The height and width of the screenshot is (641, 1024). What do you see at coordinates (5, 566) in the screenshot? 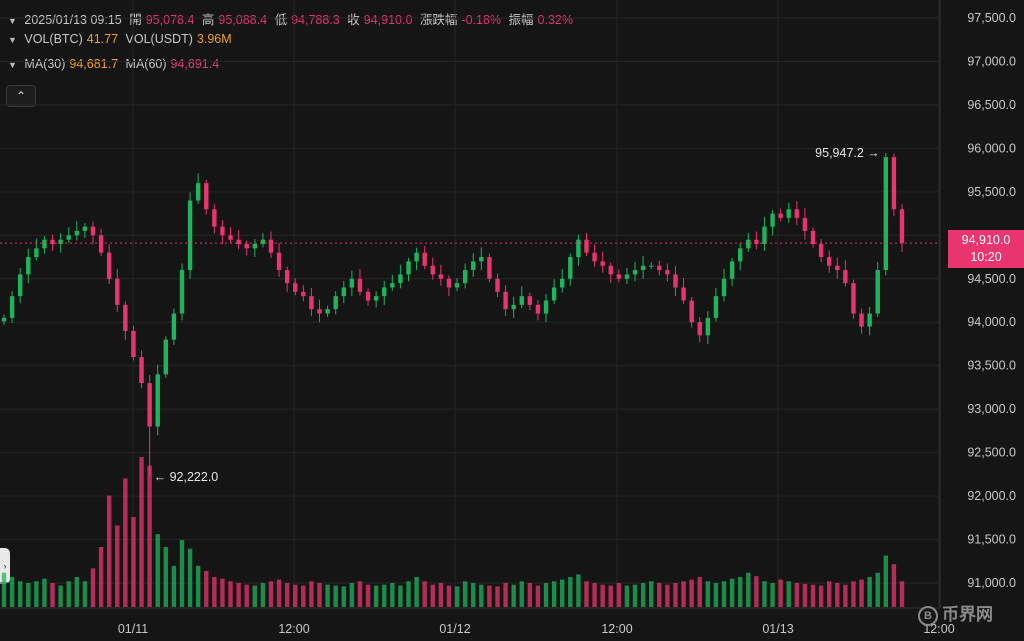
I see `side-panel-handle: ›` at bounding box center [5, 566].